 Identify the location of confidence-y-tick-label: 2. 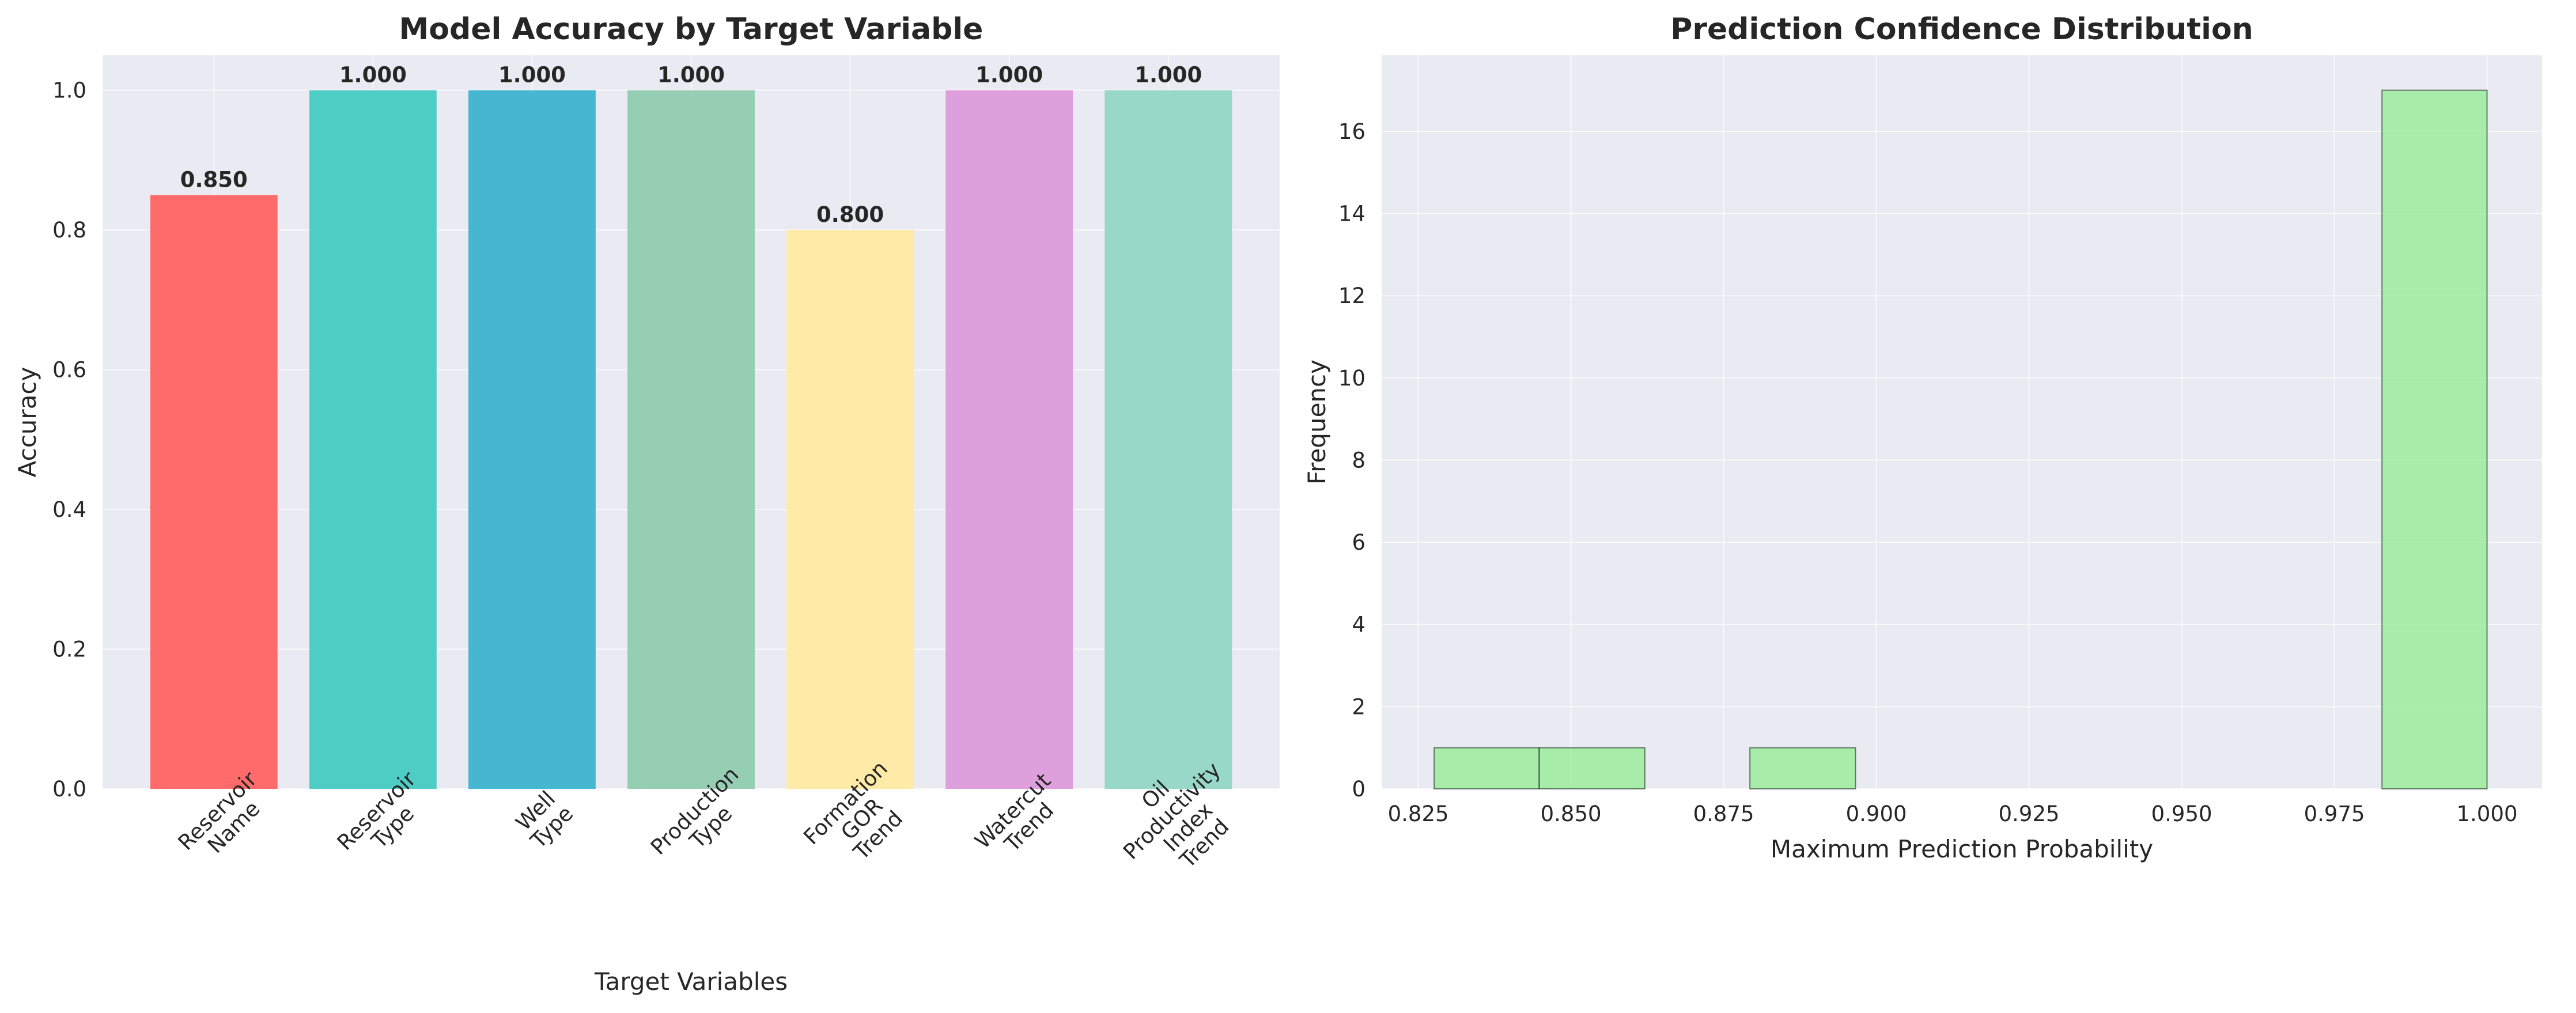
(1358, 706).